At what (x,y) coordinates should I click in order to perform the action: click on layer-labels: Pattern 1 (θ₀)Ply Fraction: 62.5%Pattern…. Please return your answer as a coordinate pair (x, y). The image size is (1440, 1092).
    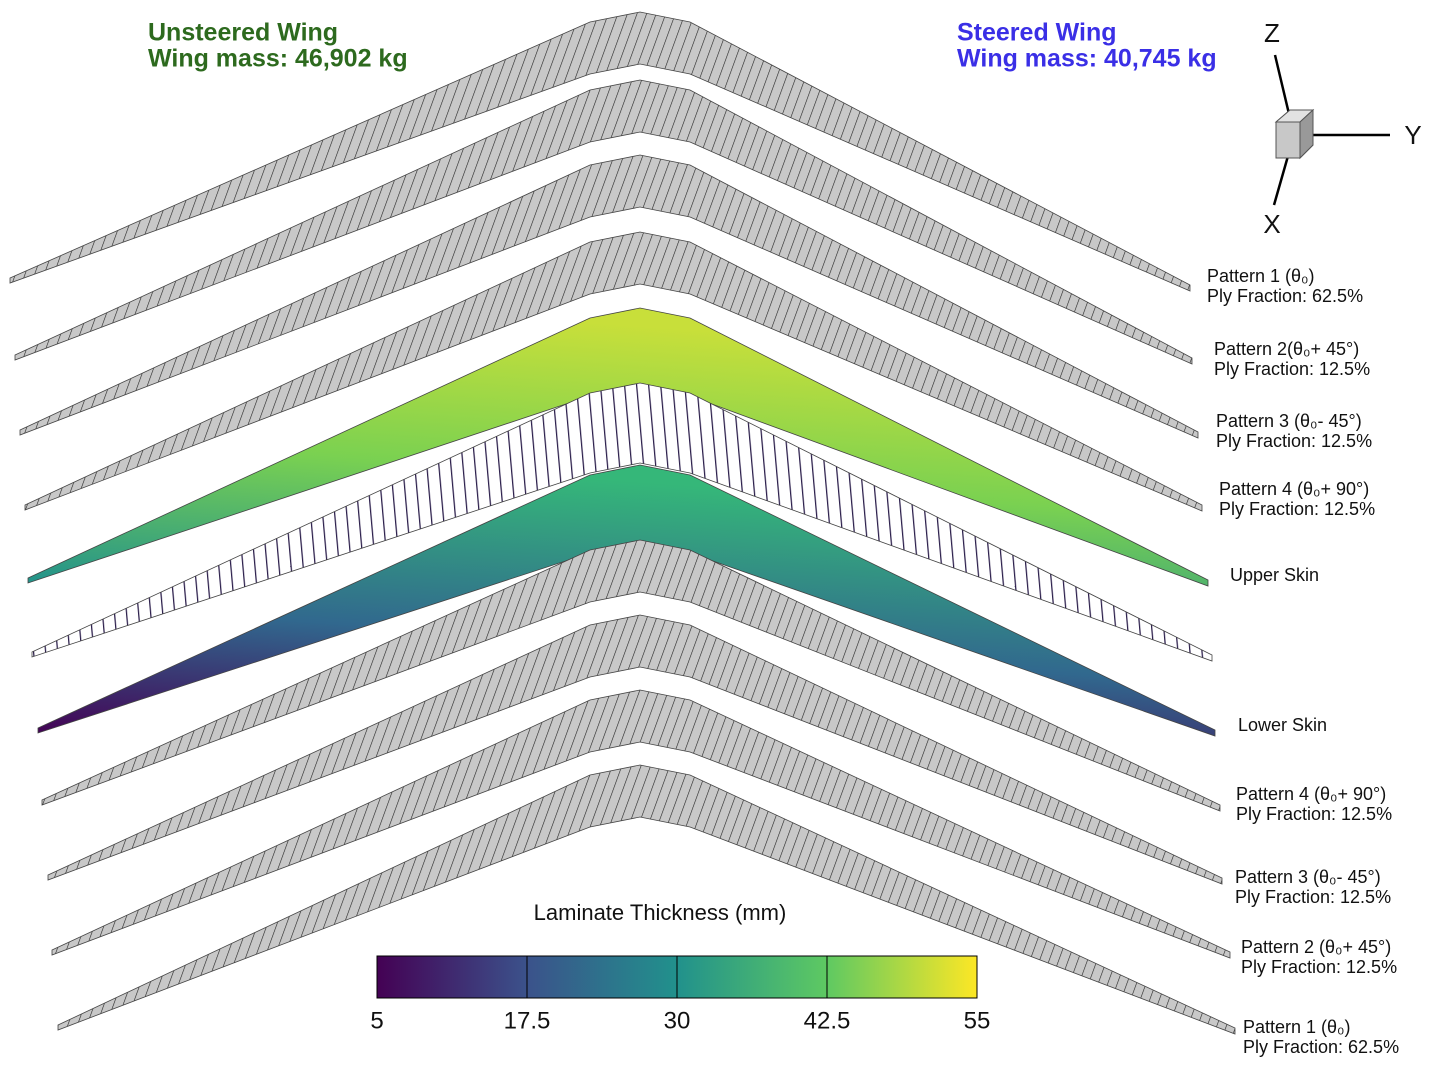
    Looking at the image, I should click on (1303, 661).